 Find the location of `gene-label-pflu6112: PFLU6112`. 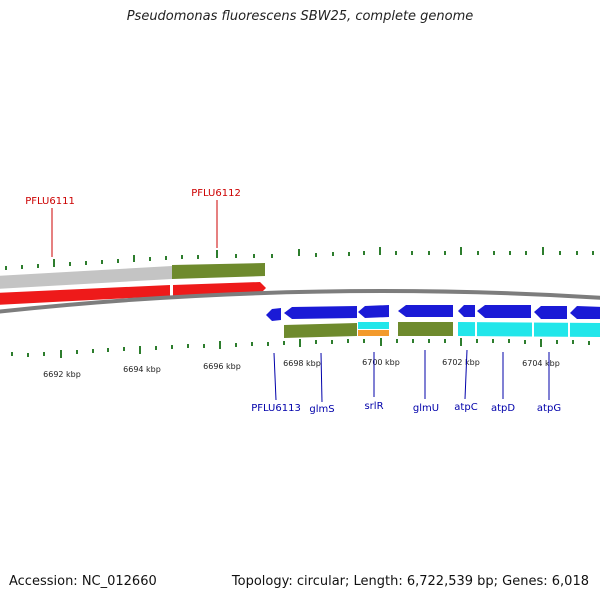

gene-label-pflu6112: PFLU6112 is located at coordinates (216, 193).